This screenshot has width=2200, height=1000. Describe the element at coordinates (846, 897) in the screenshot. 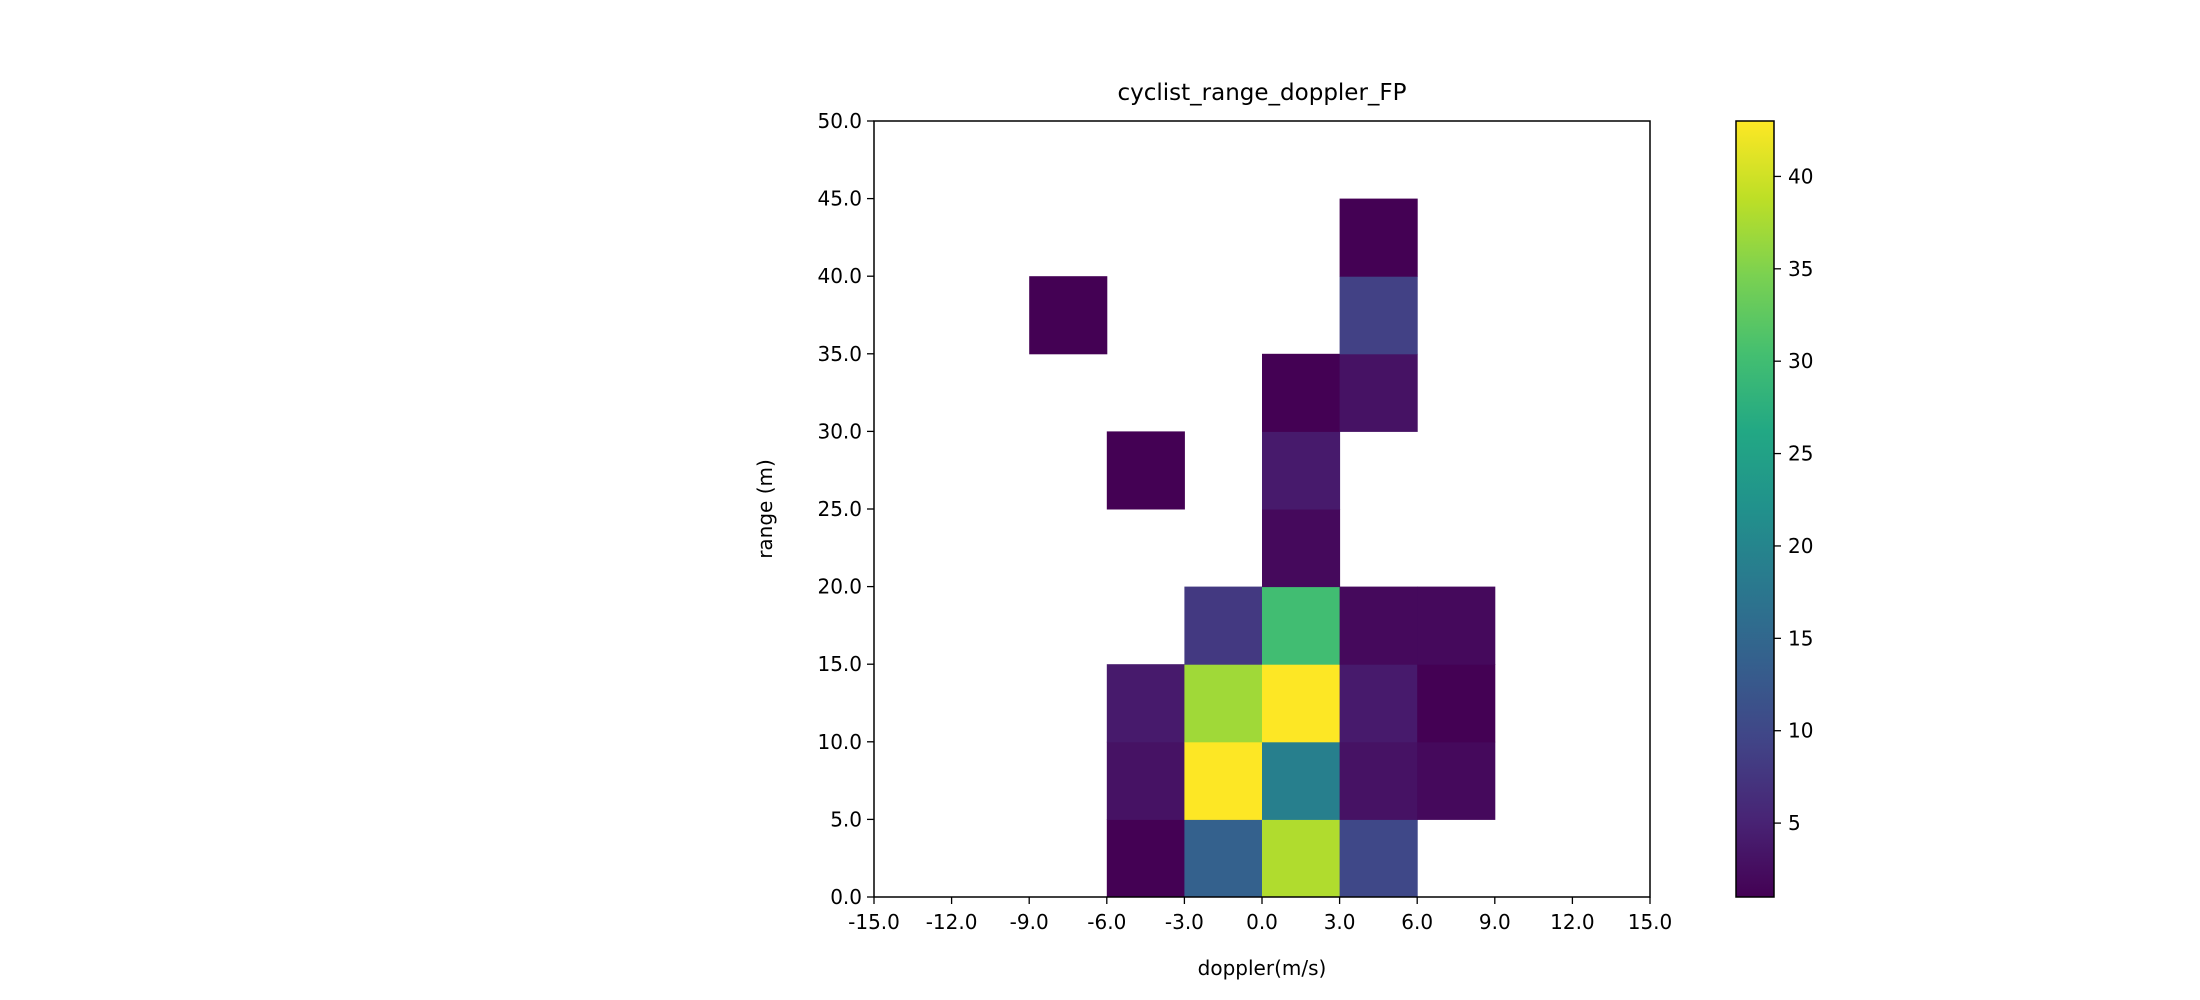

I see `y-tick-label: 0.0` at that location.